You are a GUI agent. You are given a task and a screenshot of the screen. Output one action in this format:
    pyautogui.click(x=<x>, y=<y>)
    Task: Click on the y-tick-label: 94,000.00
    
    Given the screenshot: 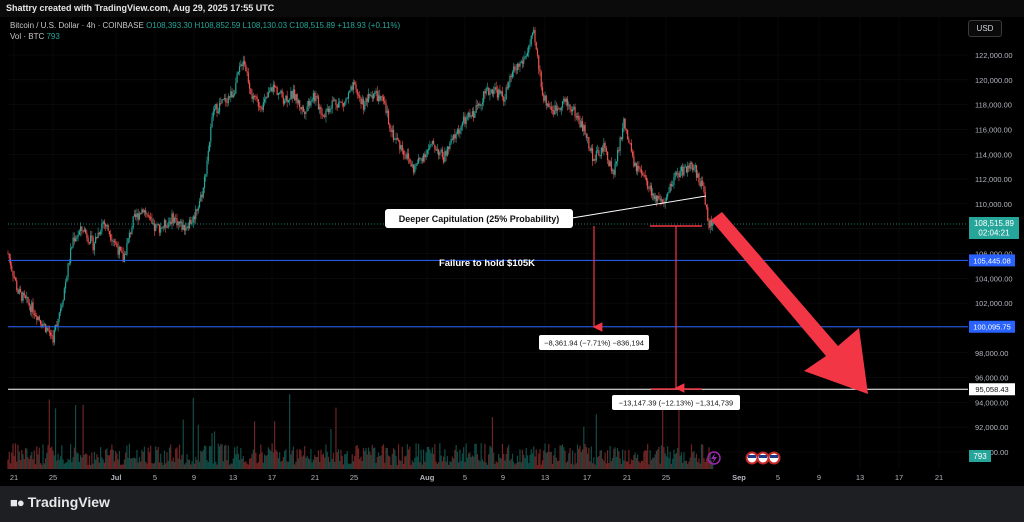 What is the action you would take?
    pyautogui.click(x=991, y=402)
    